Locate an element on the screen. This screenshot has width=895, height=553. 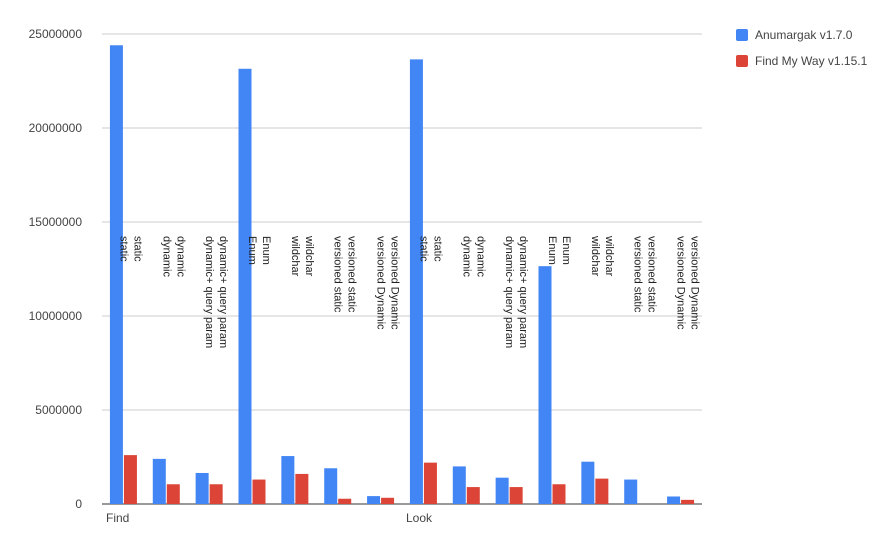
y-tick-label: 25000000 is located at coordinates (56, 34).